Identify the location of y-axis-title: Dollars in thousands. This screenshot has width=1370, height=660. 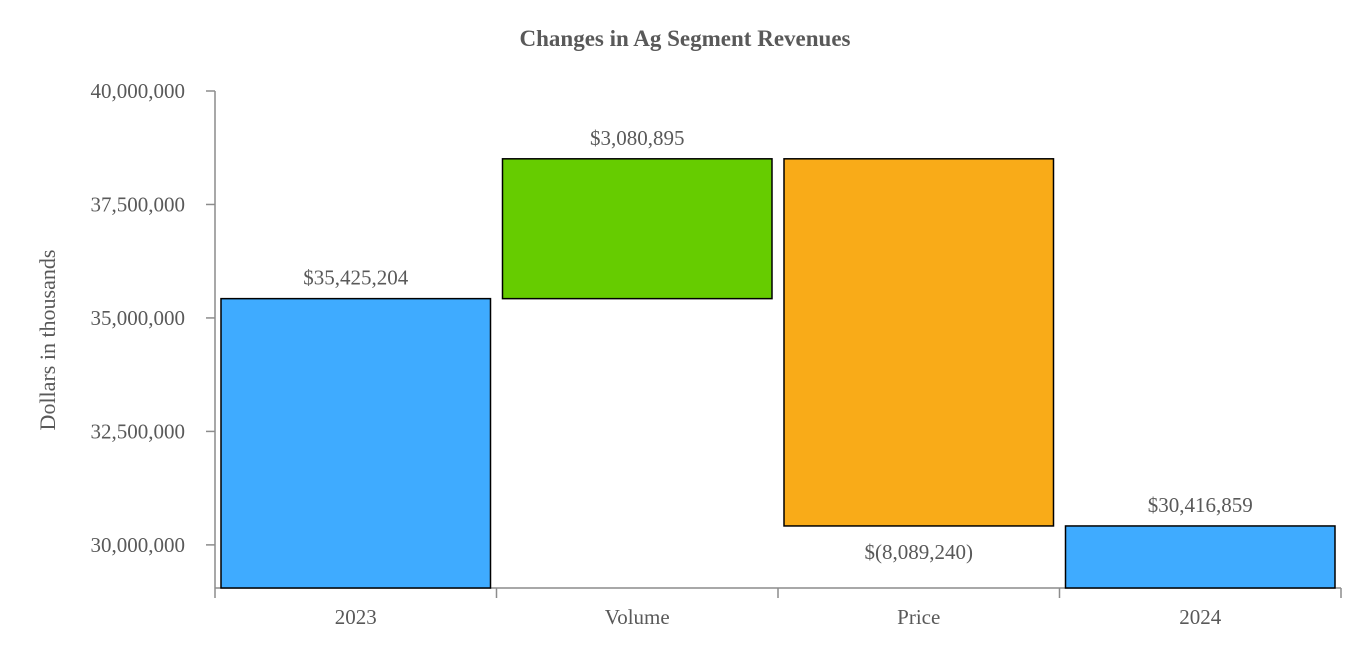
(47, 340).